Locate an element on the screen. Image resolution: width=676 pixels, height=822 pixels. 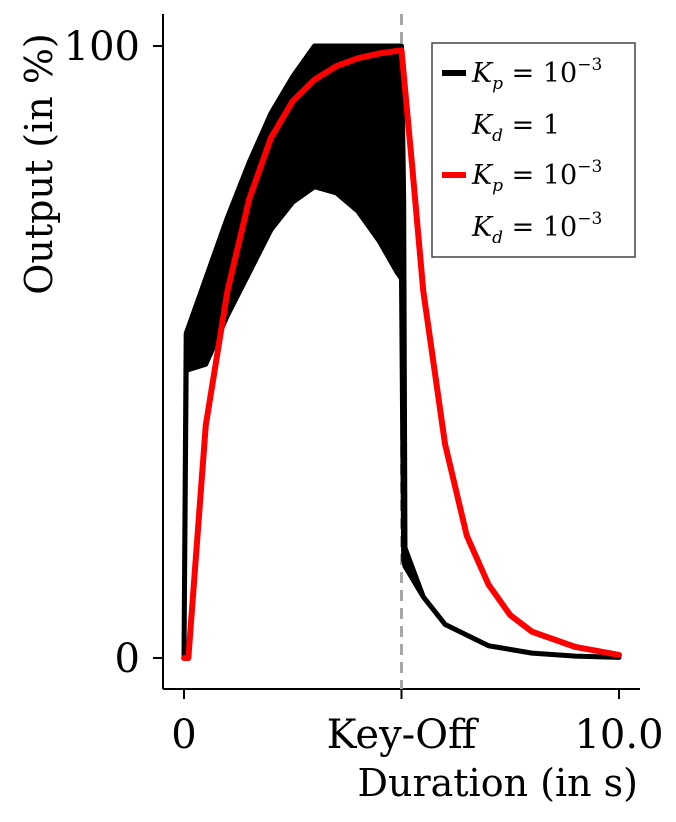
x-tick-label-2: 10.0 is located at coordinates (618, 735).